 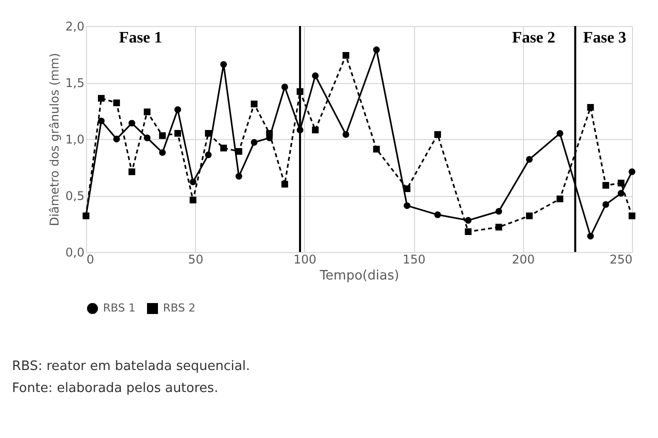 What do you see at coordinates (359, 276) in the screenshot?
I see `x-axis-title: Tempo(dias)` at bounding box center [359, 276].